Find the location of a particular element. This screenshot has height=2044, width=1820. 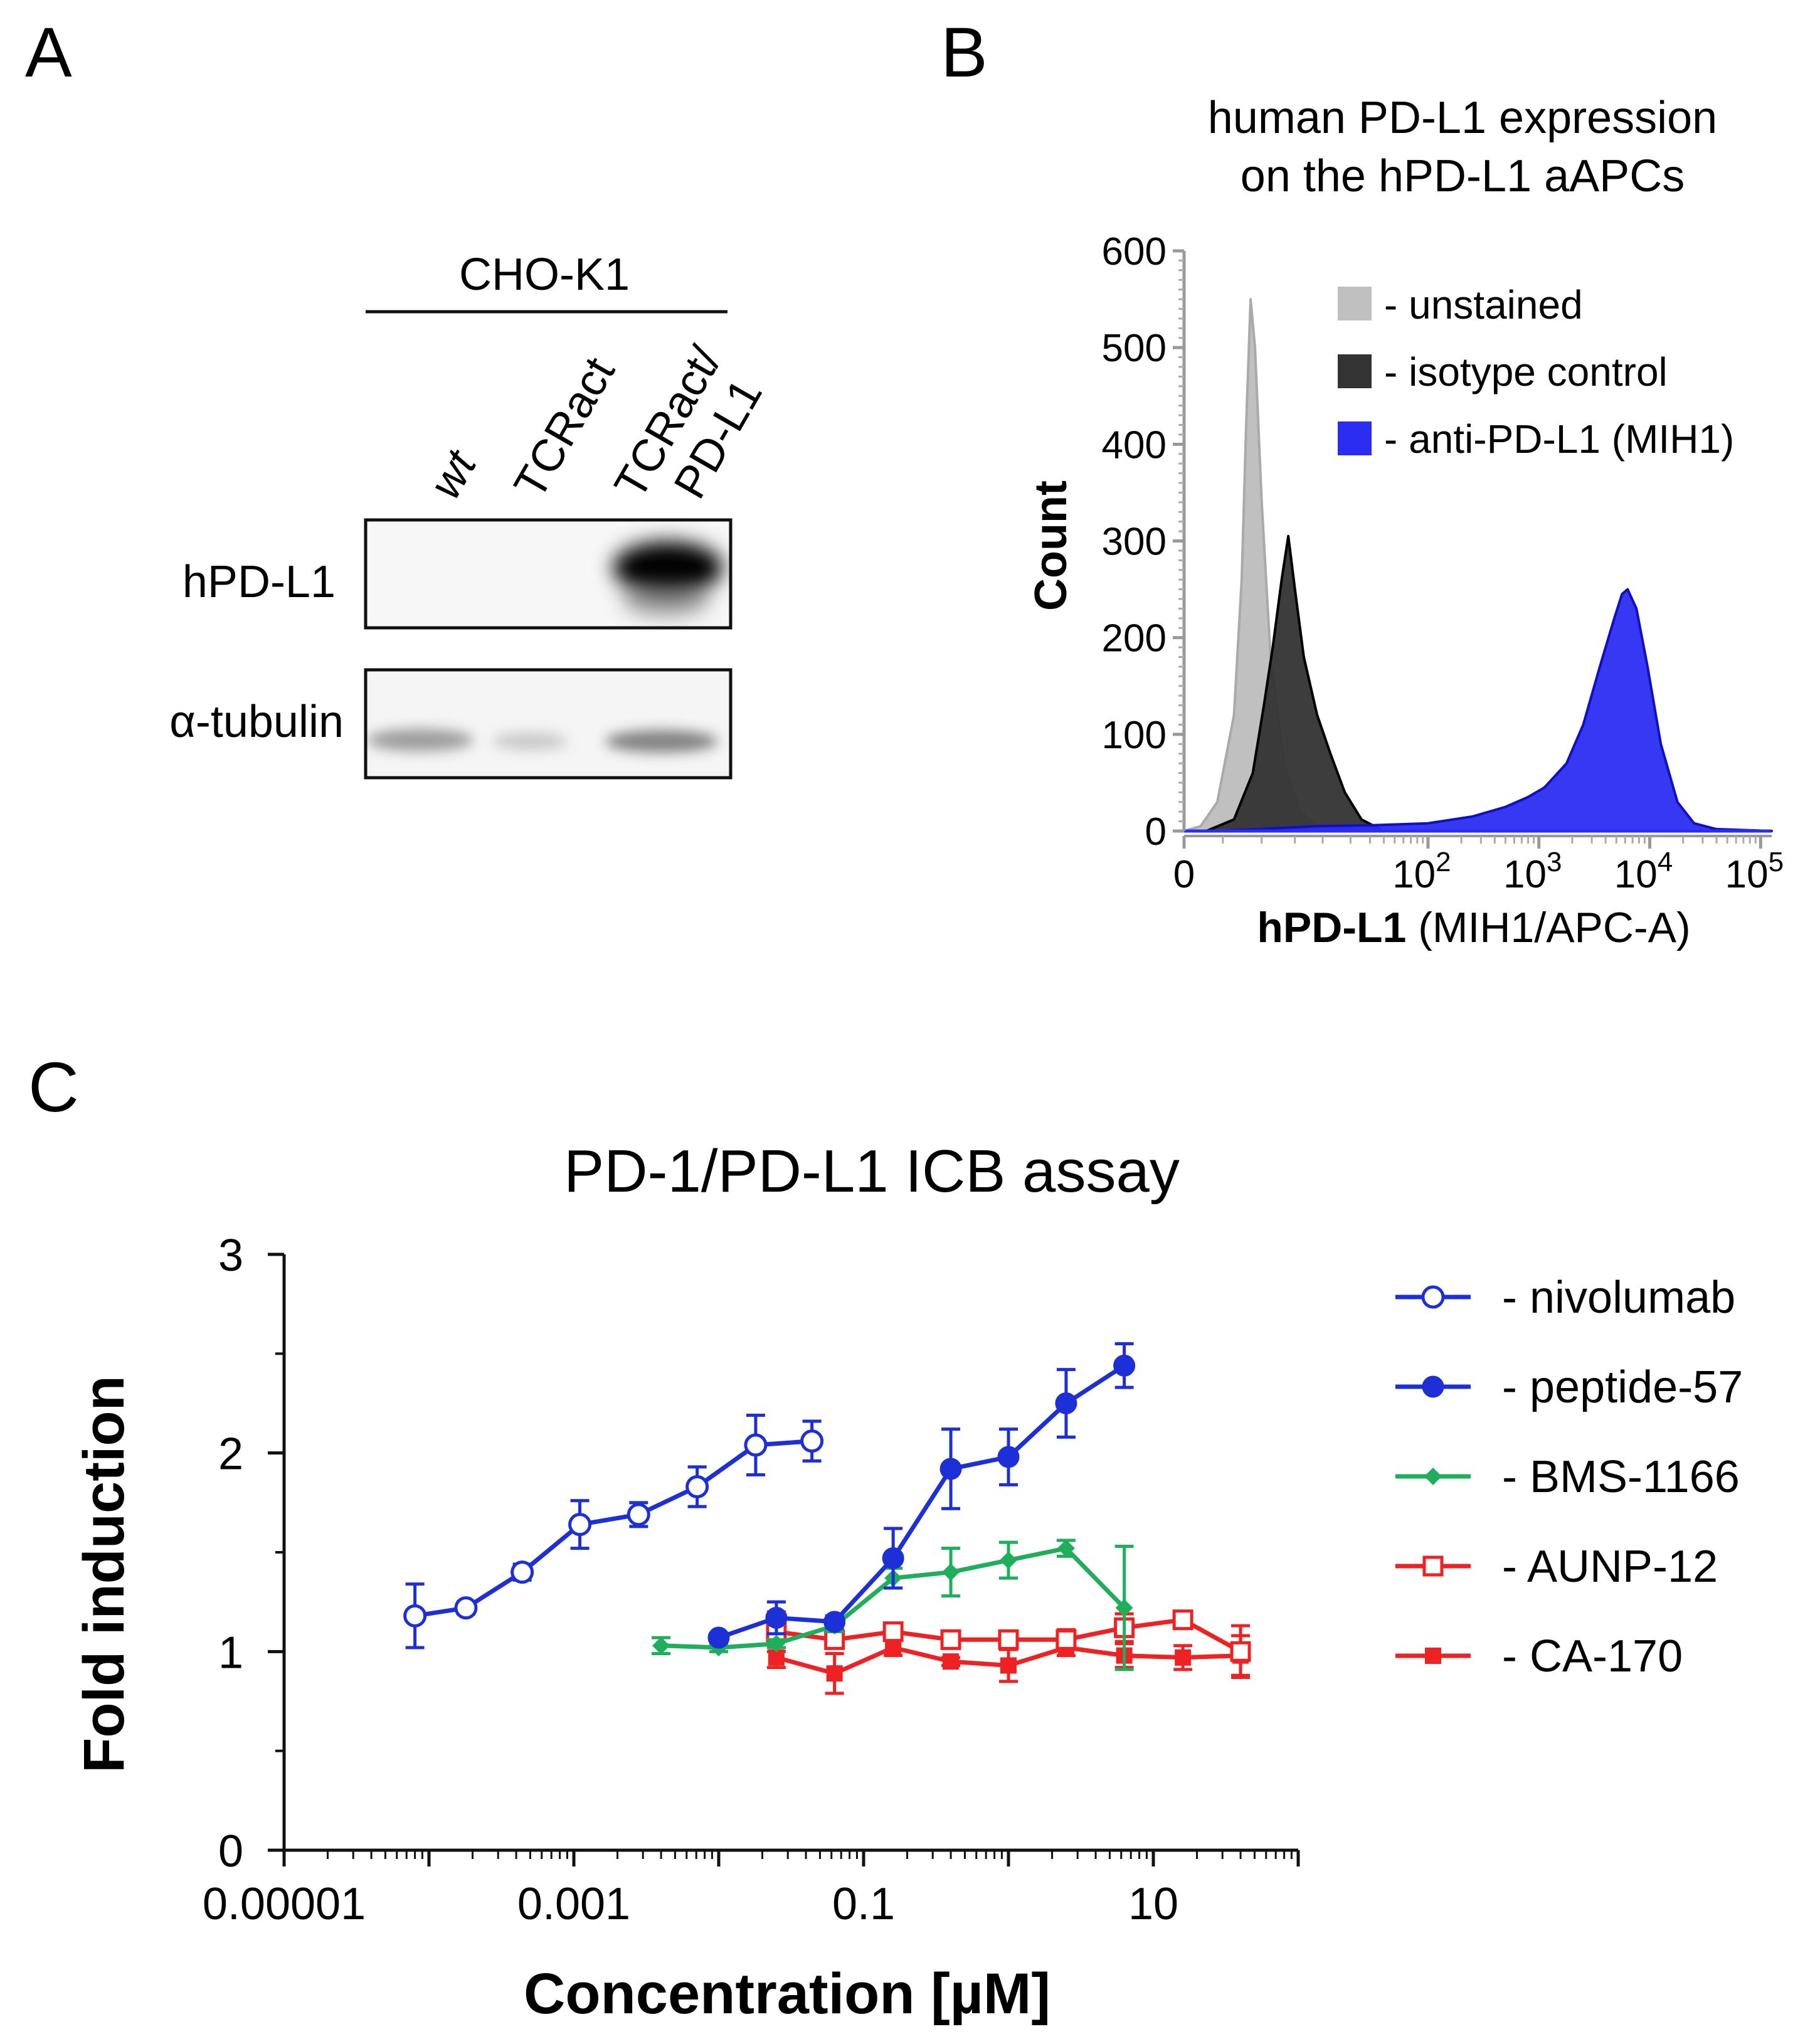

legend-marker-ca170 is located at coordinates (1433, 1656).